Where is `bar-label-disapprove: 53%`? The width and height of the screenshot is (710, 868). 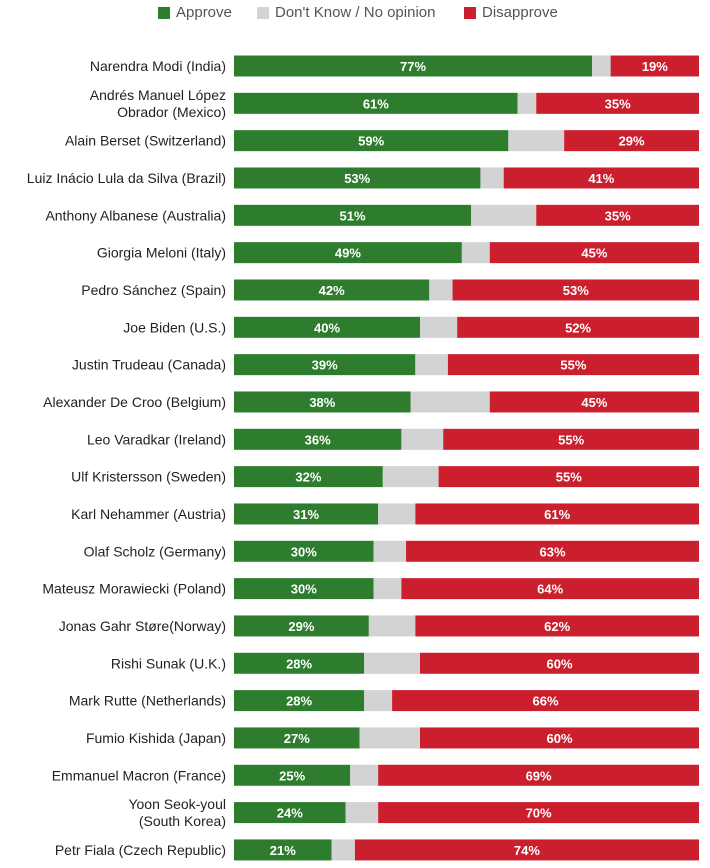
bar-label-disapprove: 53% is located at coordinates (576, 290).